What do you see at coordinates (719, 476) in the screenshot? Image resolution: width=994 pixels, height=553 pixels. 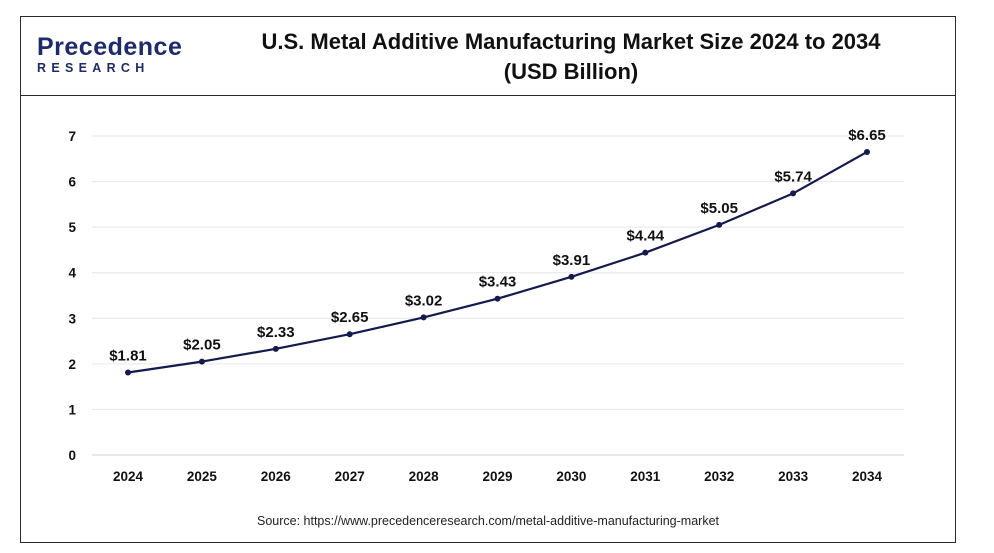 I see `x-tick-label: 2032` at bounding box center [719, 476].